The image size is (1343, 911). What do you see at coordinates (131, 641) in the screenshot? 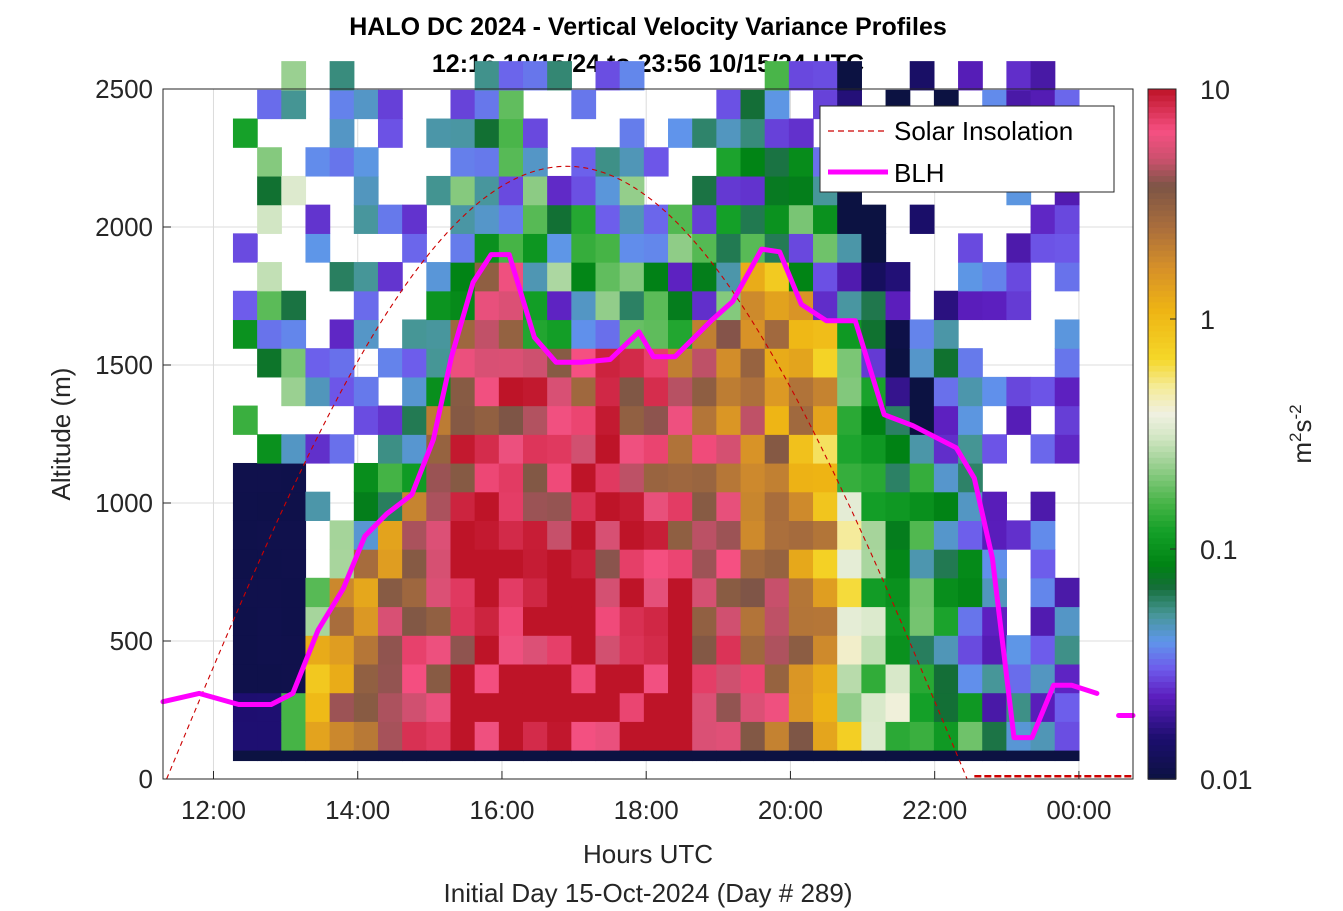
I see `y-tick-label: 500` at bounding box center [131, 641].